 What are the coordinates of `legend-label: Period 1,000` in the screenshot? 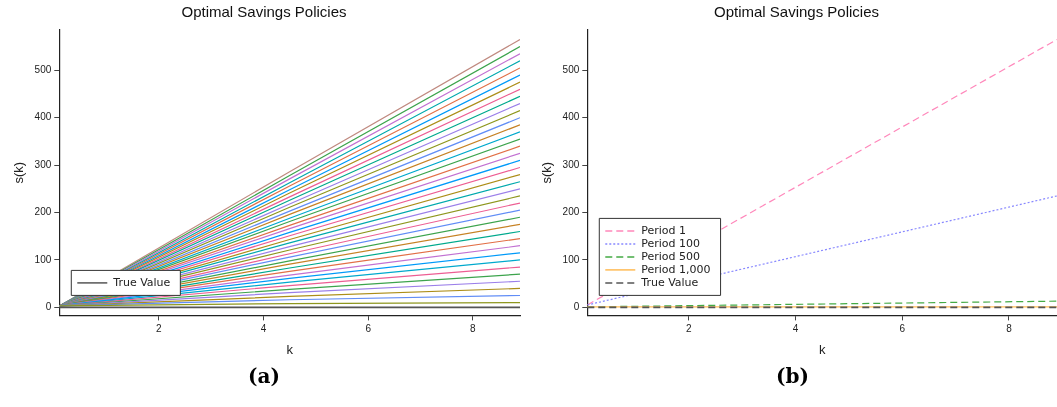 It's located at (676, 269).